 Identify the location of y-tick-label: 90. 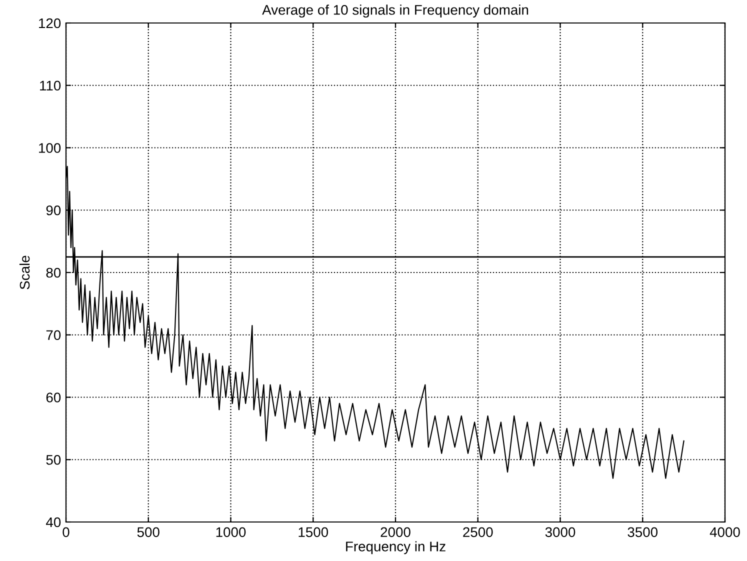
(53, 210).